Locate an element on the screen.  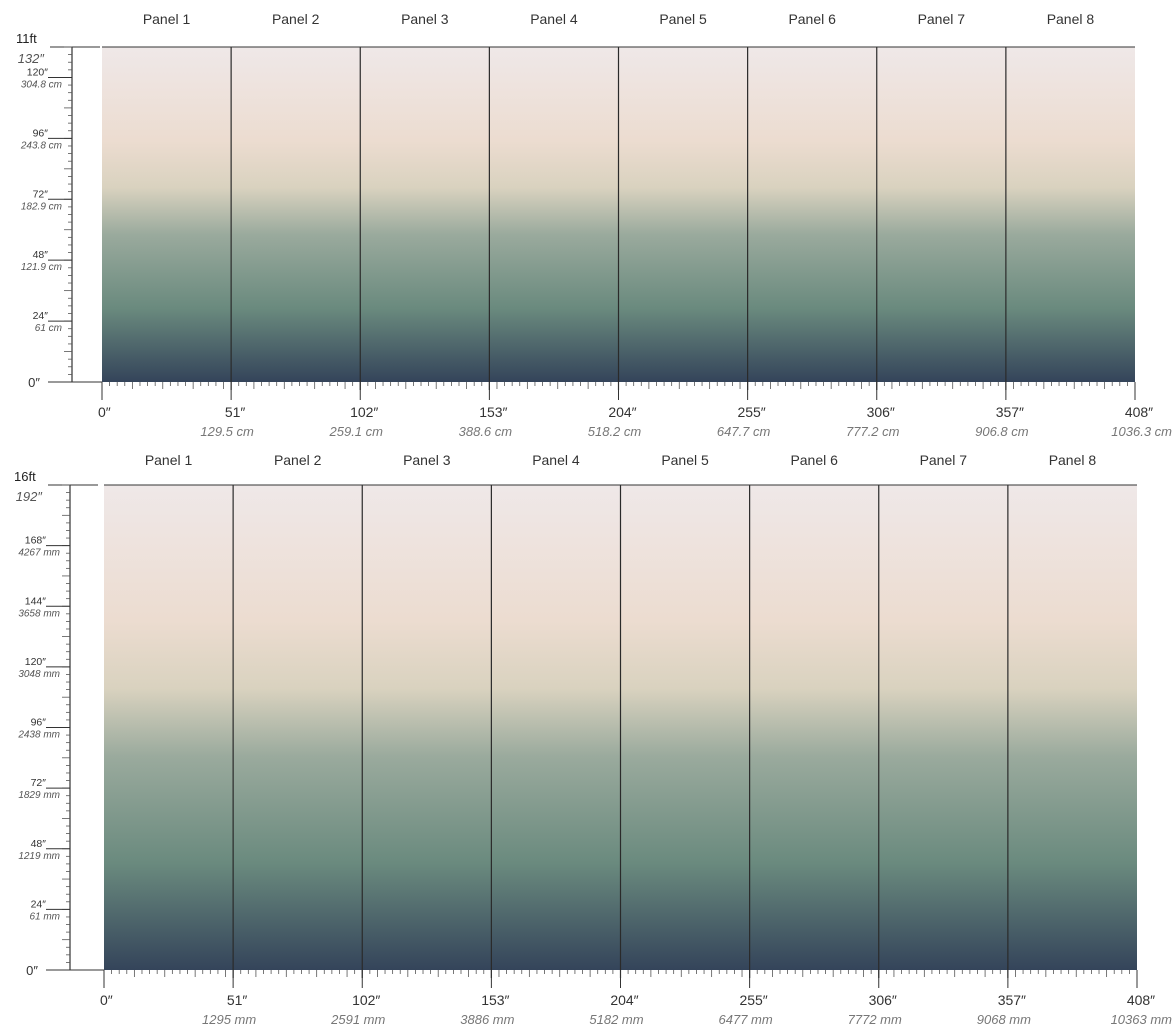
horizontal-metric-label: 9068 mm is located at coordinates (1004, 1019).